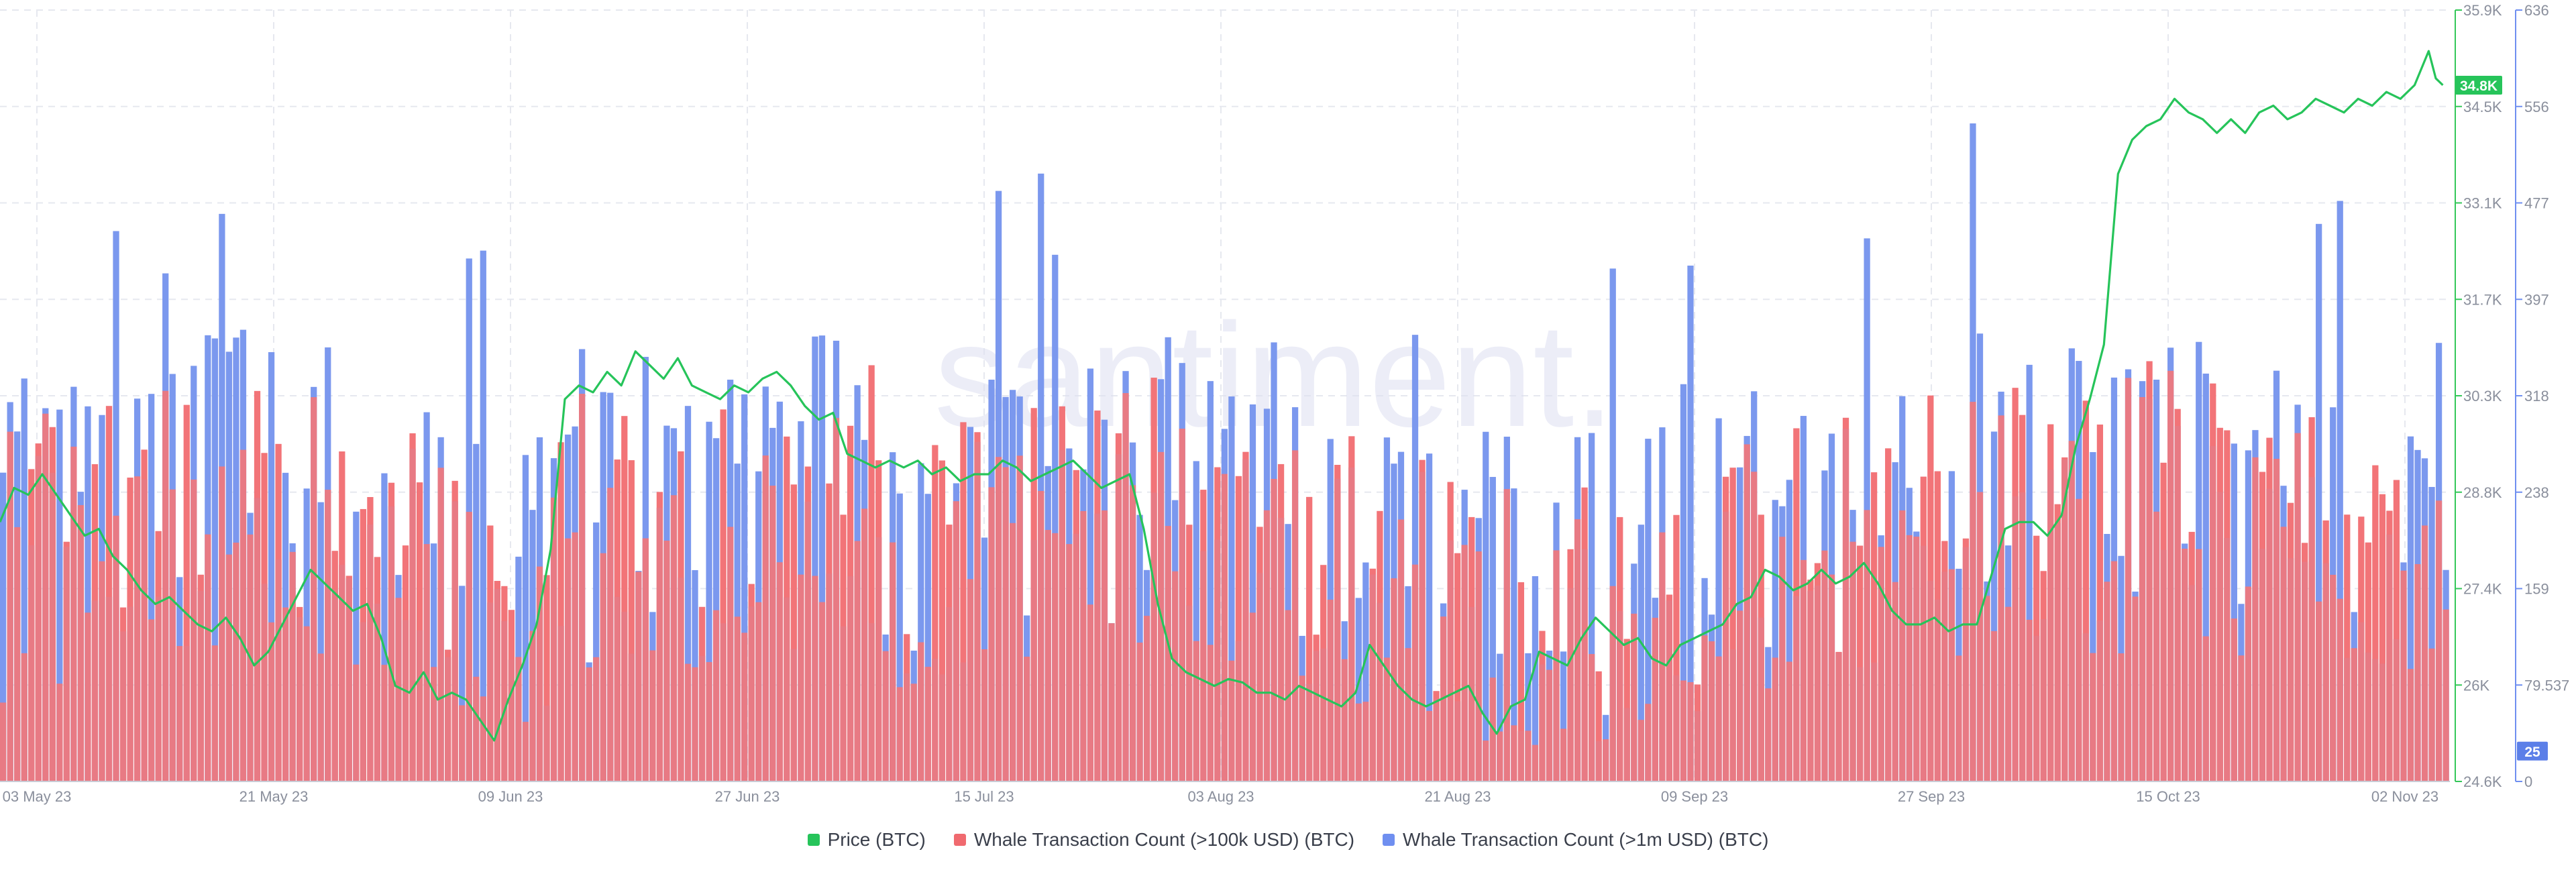  Describe the element at coordinates (1575, 840) in the screenshot. I see `legend-item-whale-1m: Whale Transaction Count (>1m USD) (BTC)` at that location.